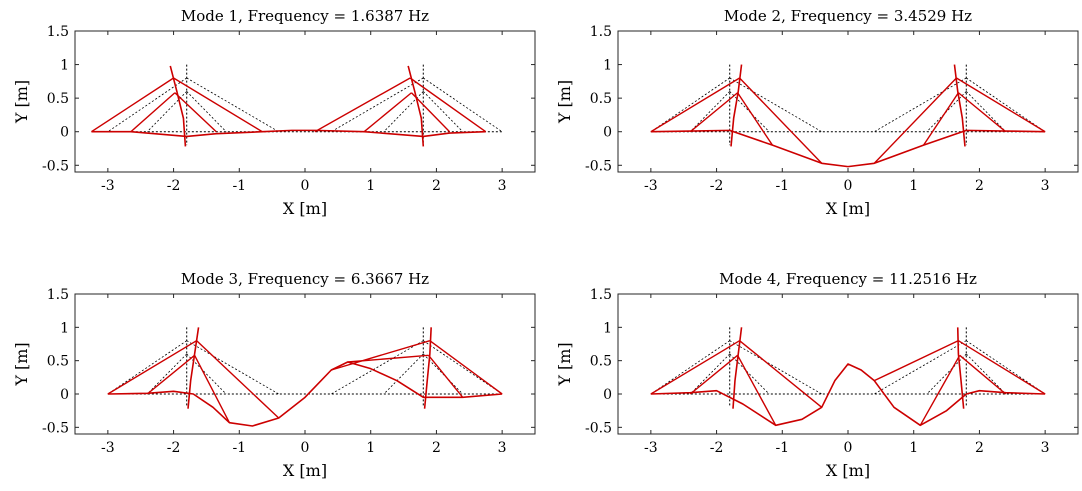  Describe the element at coordinates (848, 16) in the screenshot. I see `subplot-title: Mode 2, Frequency = 3.4529 Hz` at that location.